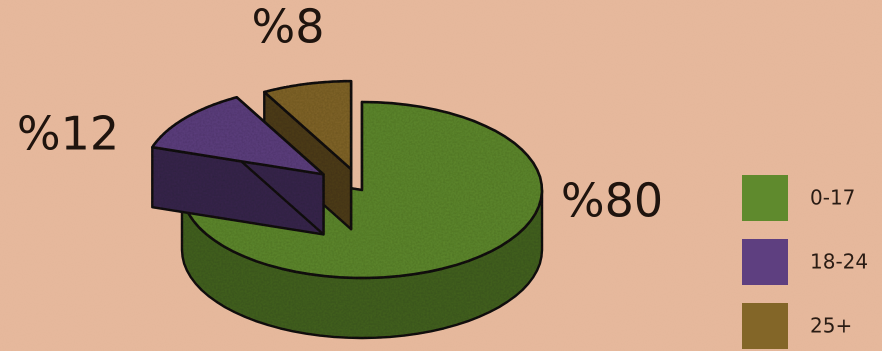 Image resolution: width=882 pixels, height=351 pixels. Describe the element at coordinates (68, 134) in the screenshot. I see `value-label-18-24: %12` at that location.